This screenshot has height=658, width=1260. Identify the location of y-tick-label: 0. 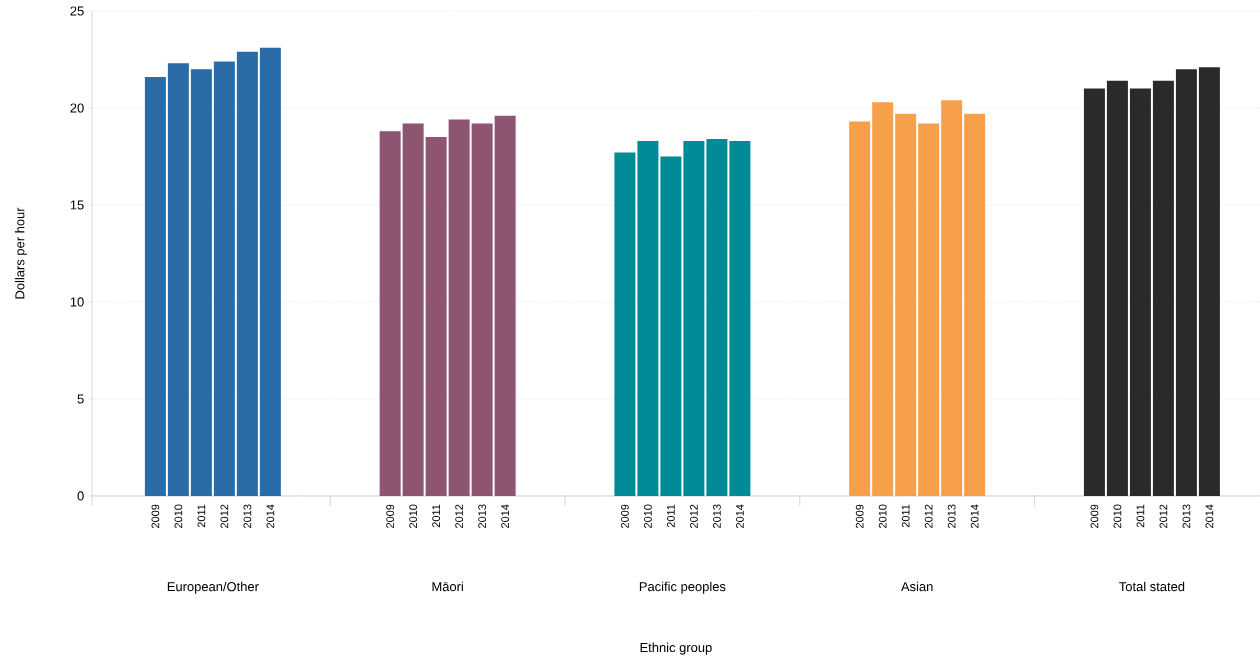
(80, 496).